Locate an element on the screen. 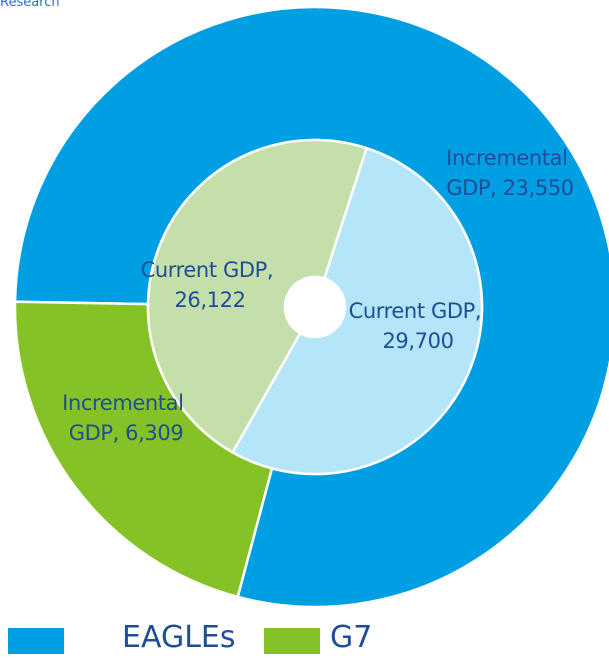 Image resolution: width=609 pixels, height=658 pixels. label-outer-eagles-line2: GDP, 23,550 is located at coordinates (510, 188).